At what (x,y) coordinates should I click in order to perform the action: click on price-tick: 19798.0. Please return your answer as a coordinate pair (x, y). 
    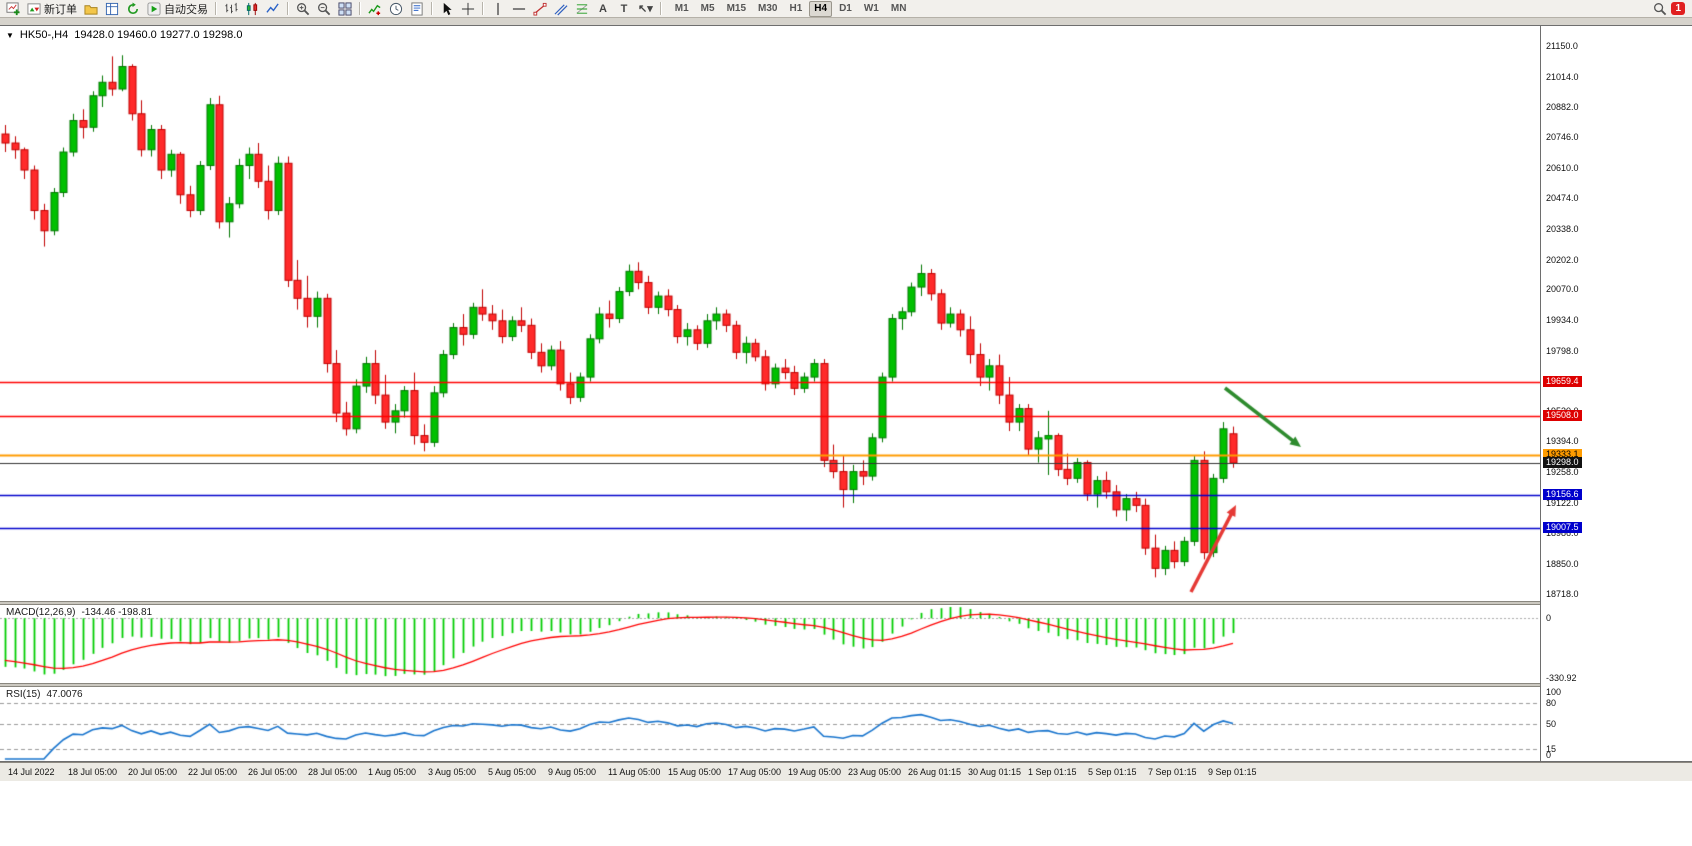
    Looking at the image, I should click on (1562, 350).